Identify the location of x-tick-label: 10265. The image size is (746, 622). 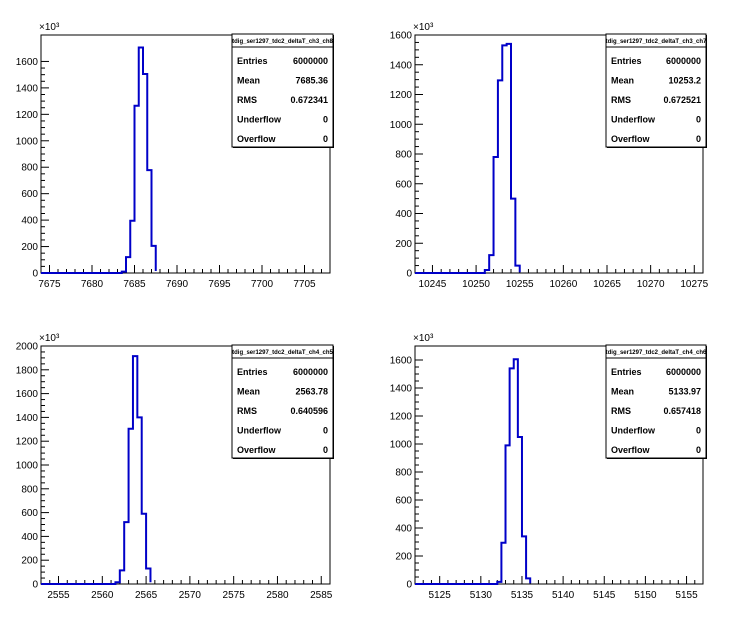
(607, 284).